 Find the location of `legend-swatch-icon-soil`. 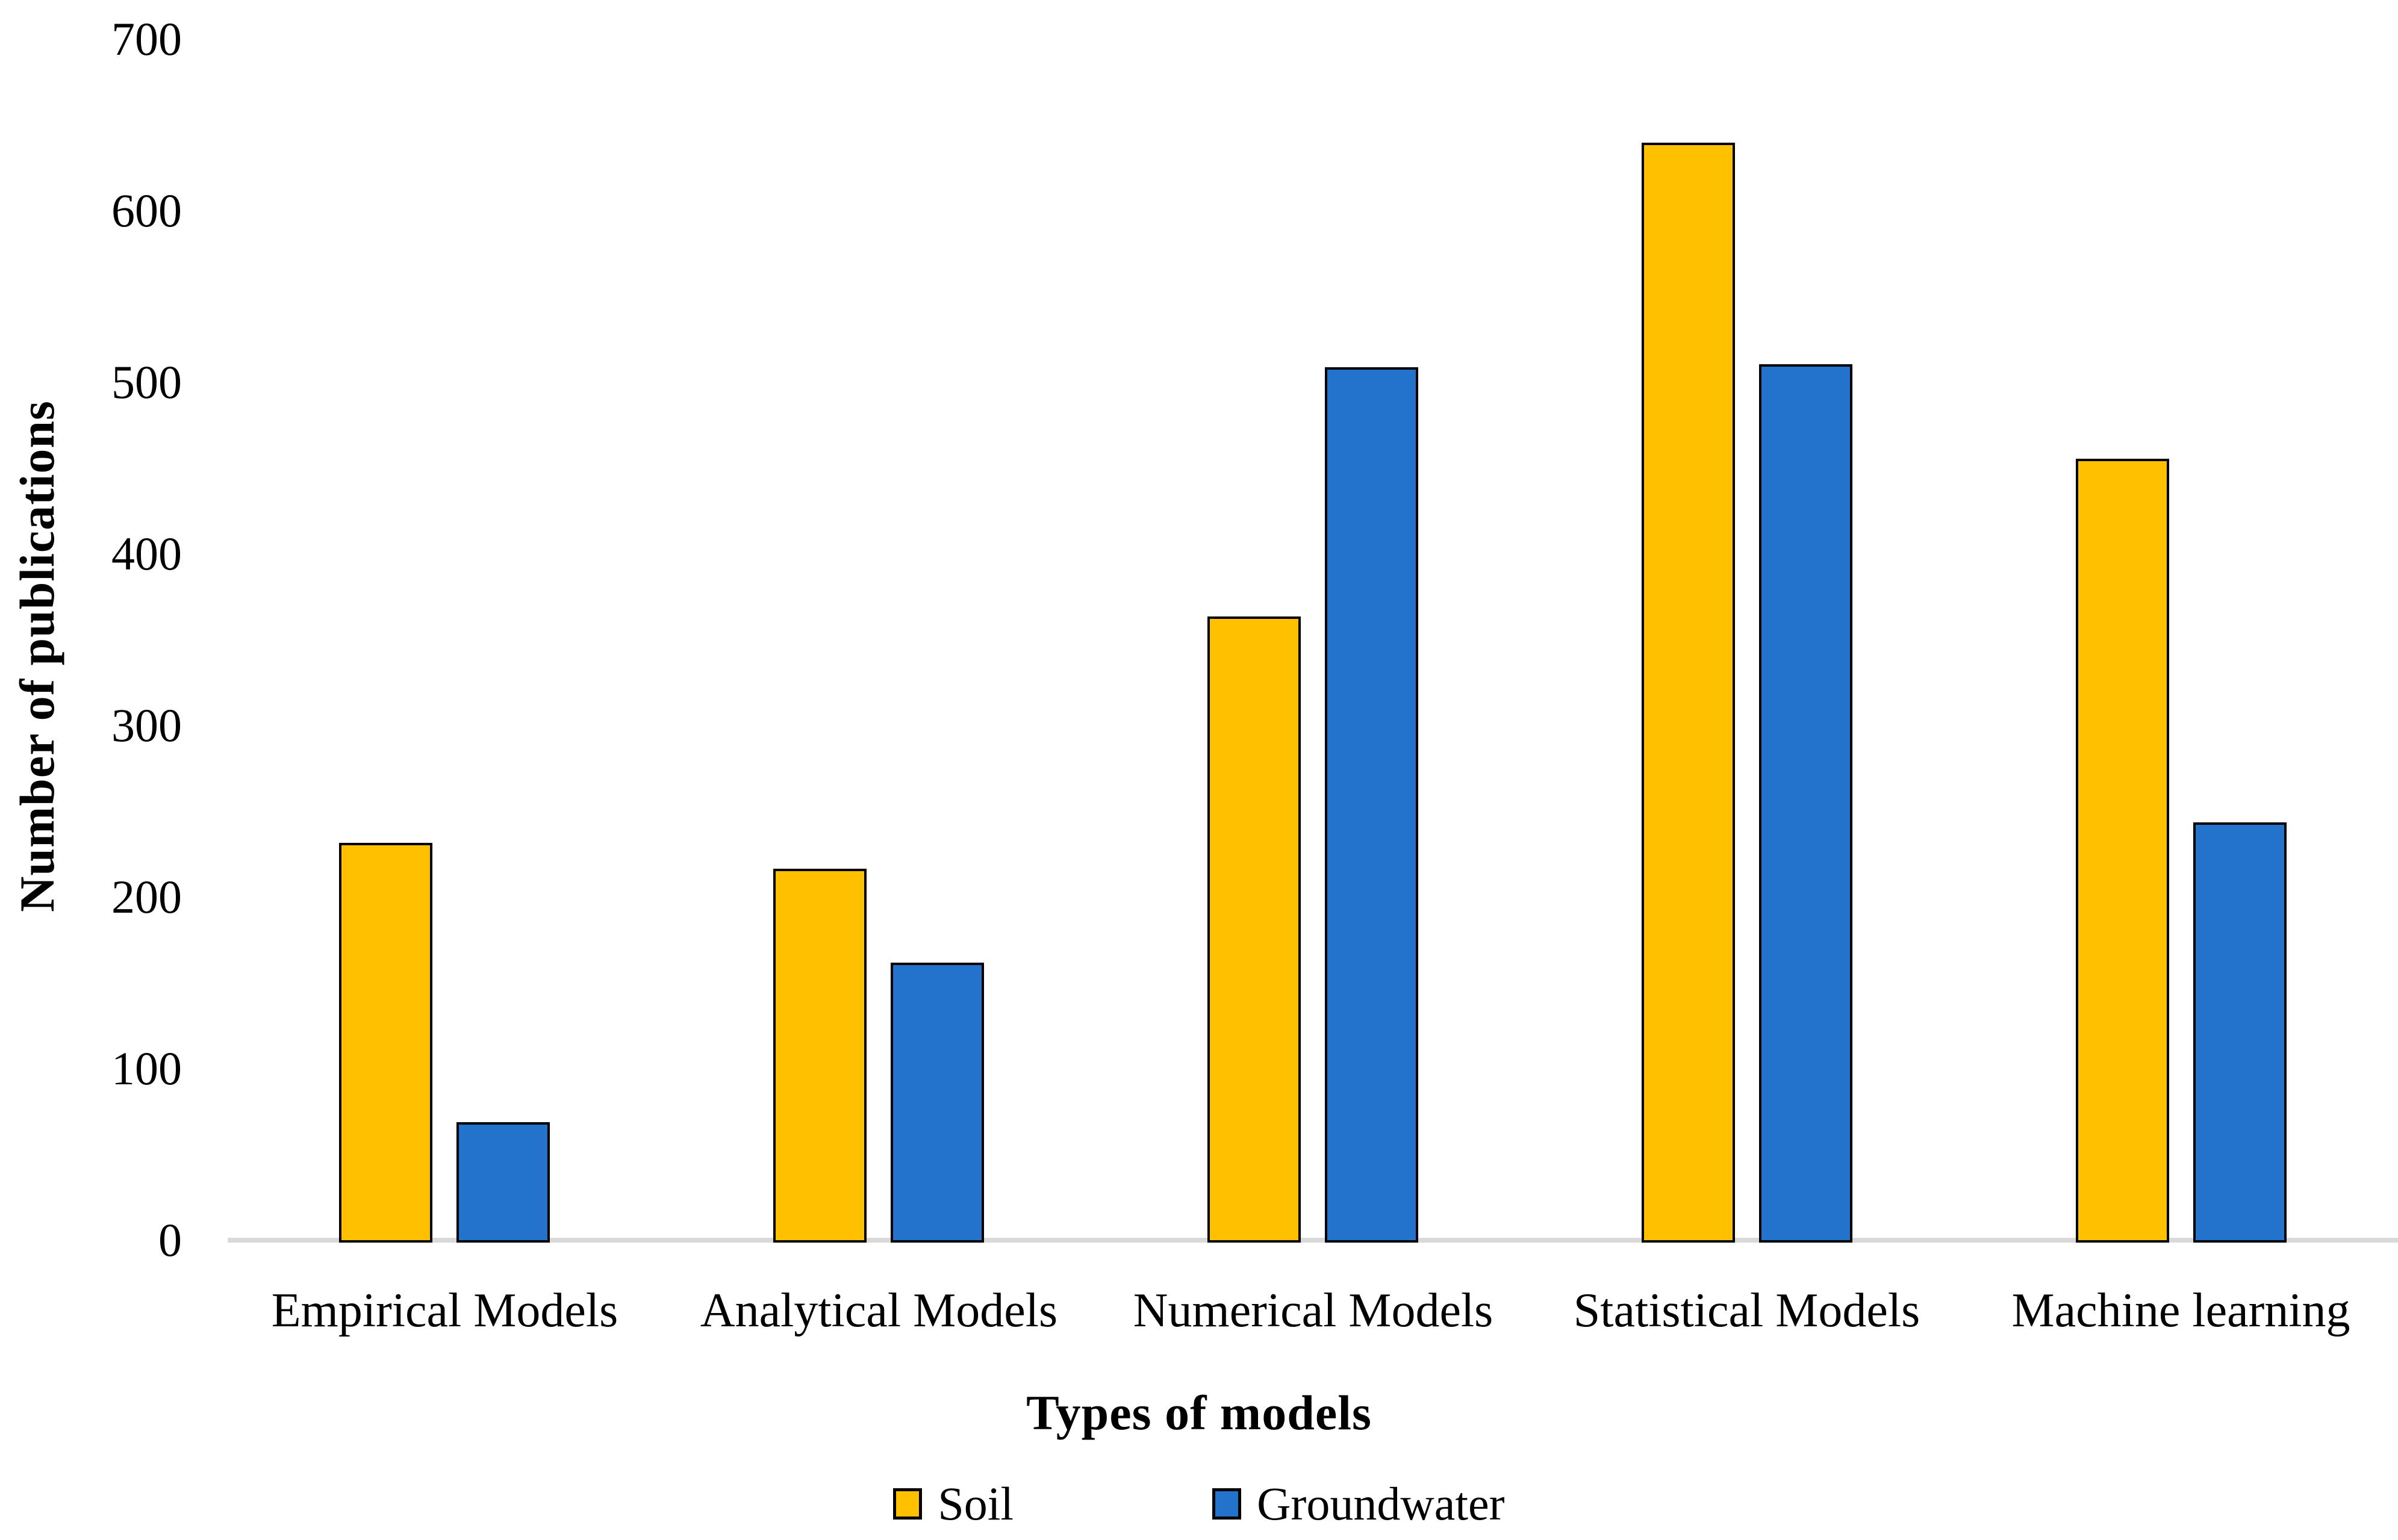

legend-swatch-icon-soil is located at coordinates (908, 1504).